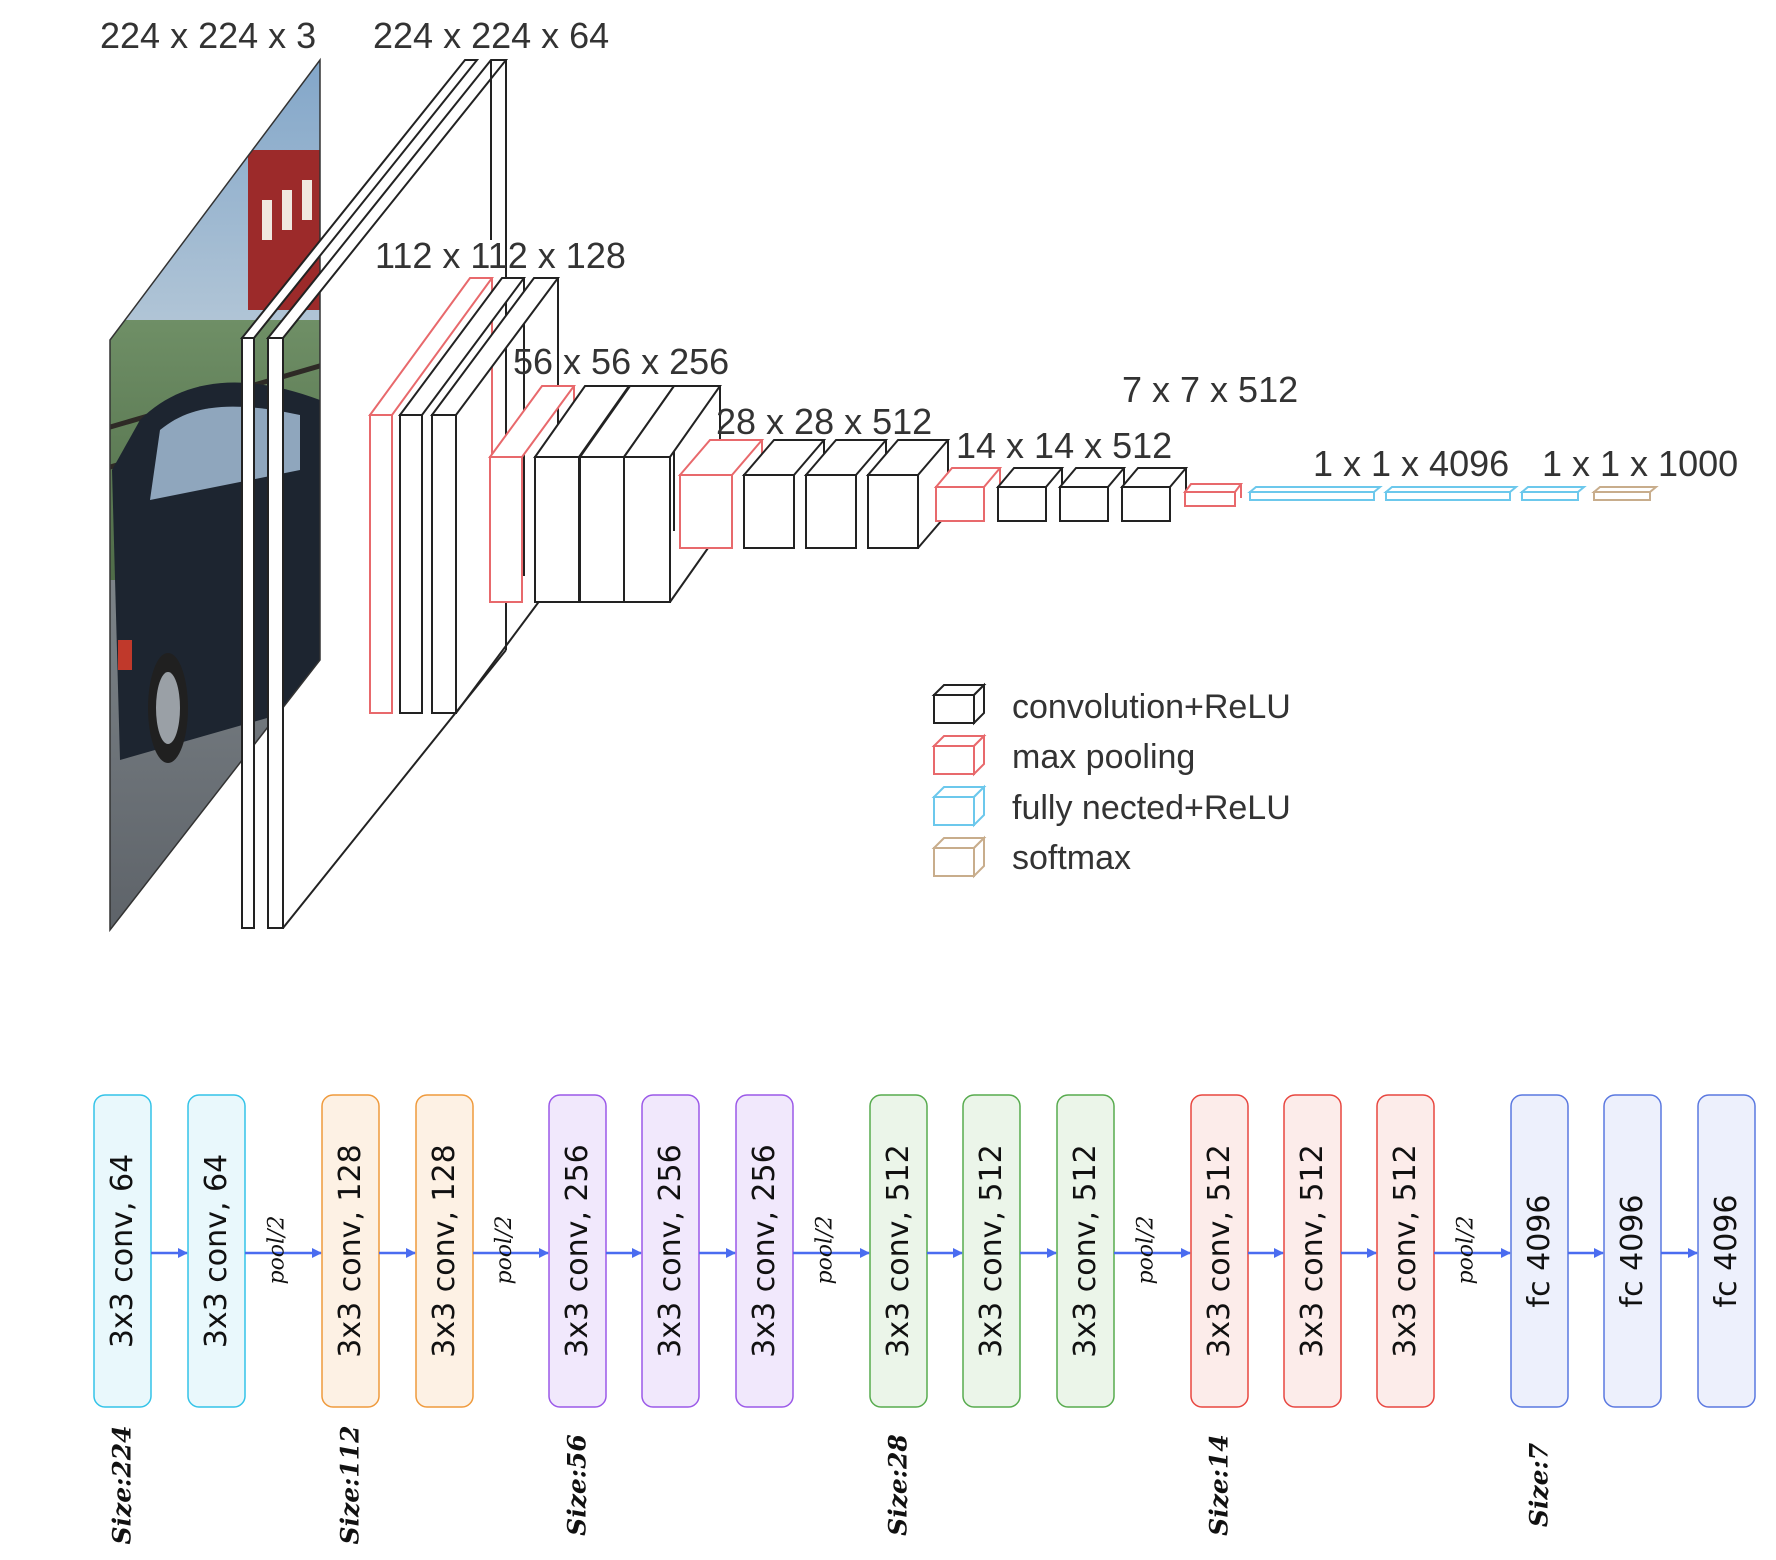 The height and width of the screenshot is (1560, 1776). I want to click on dim-label: 56 x 56 x 256, so click(621, 361).